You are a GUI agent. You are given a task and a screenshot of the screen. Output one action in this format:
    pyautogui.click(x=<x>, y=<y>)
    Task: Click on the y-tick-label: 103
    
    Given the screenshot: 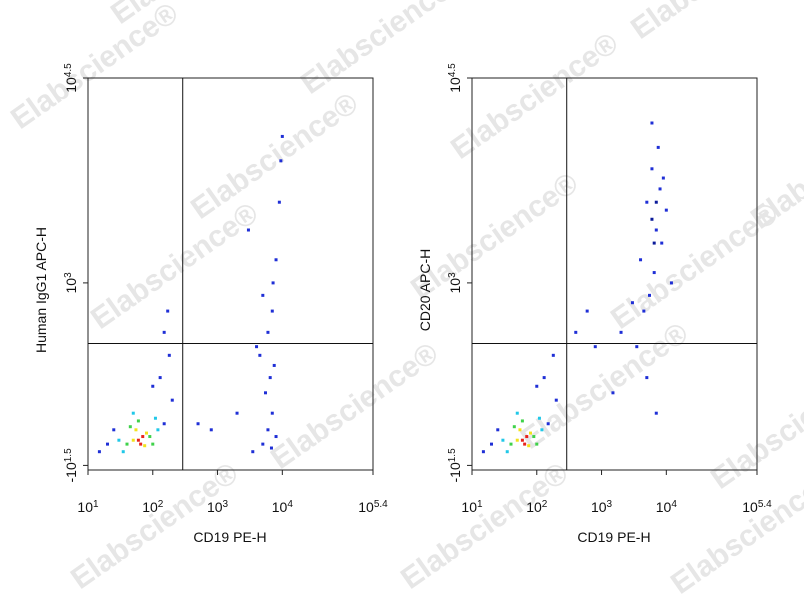 What is the action you would take?
    pyautogui.click(x=455, y=283)
    